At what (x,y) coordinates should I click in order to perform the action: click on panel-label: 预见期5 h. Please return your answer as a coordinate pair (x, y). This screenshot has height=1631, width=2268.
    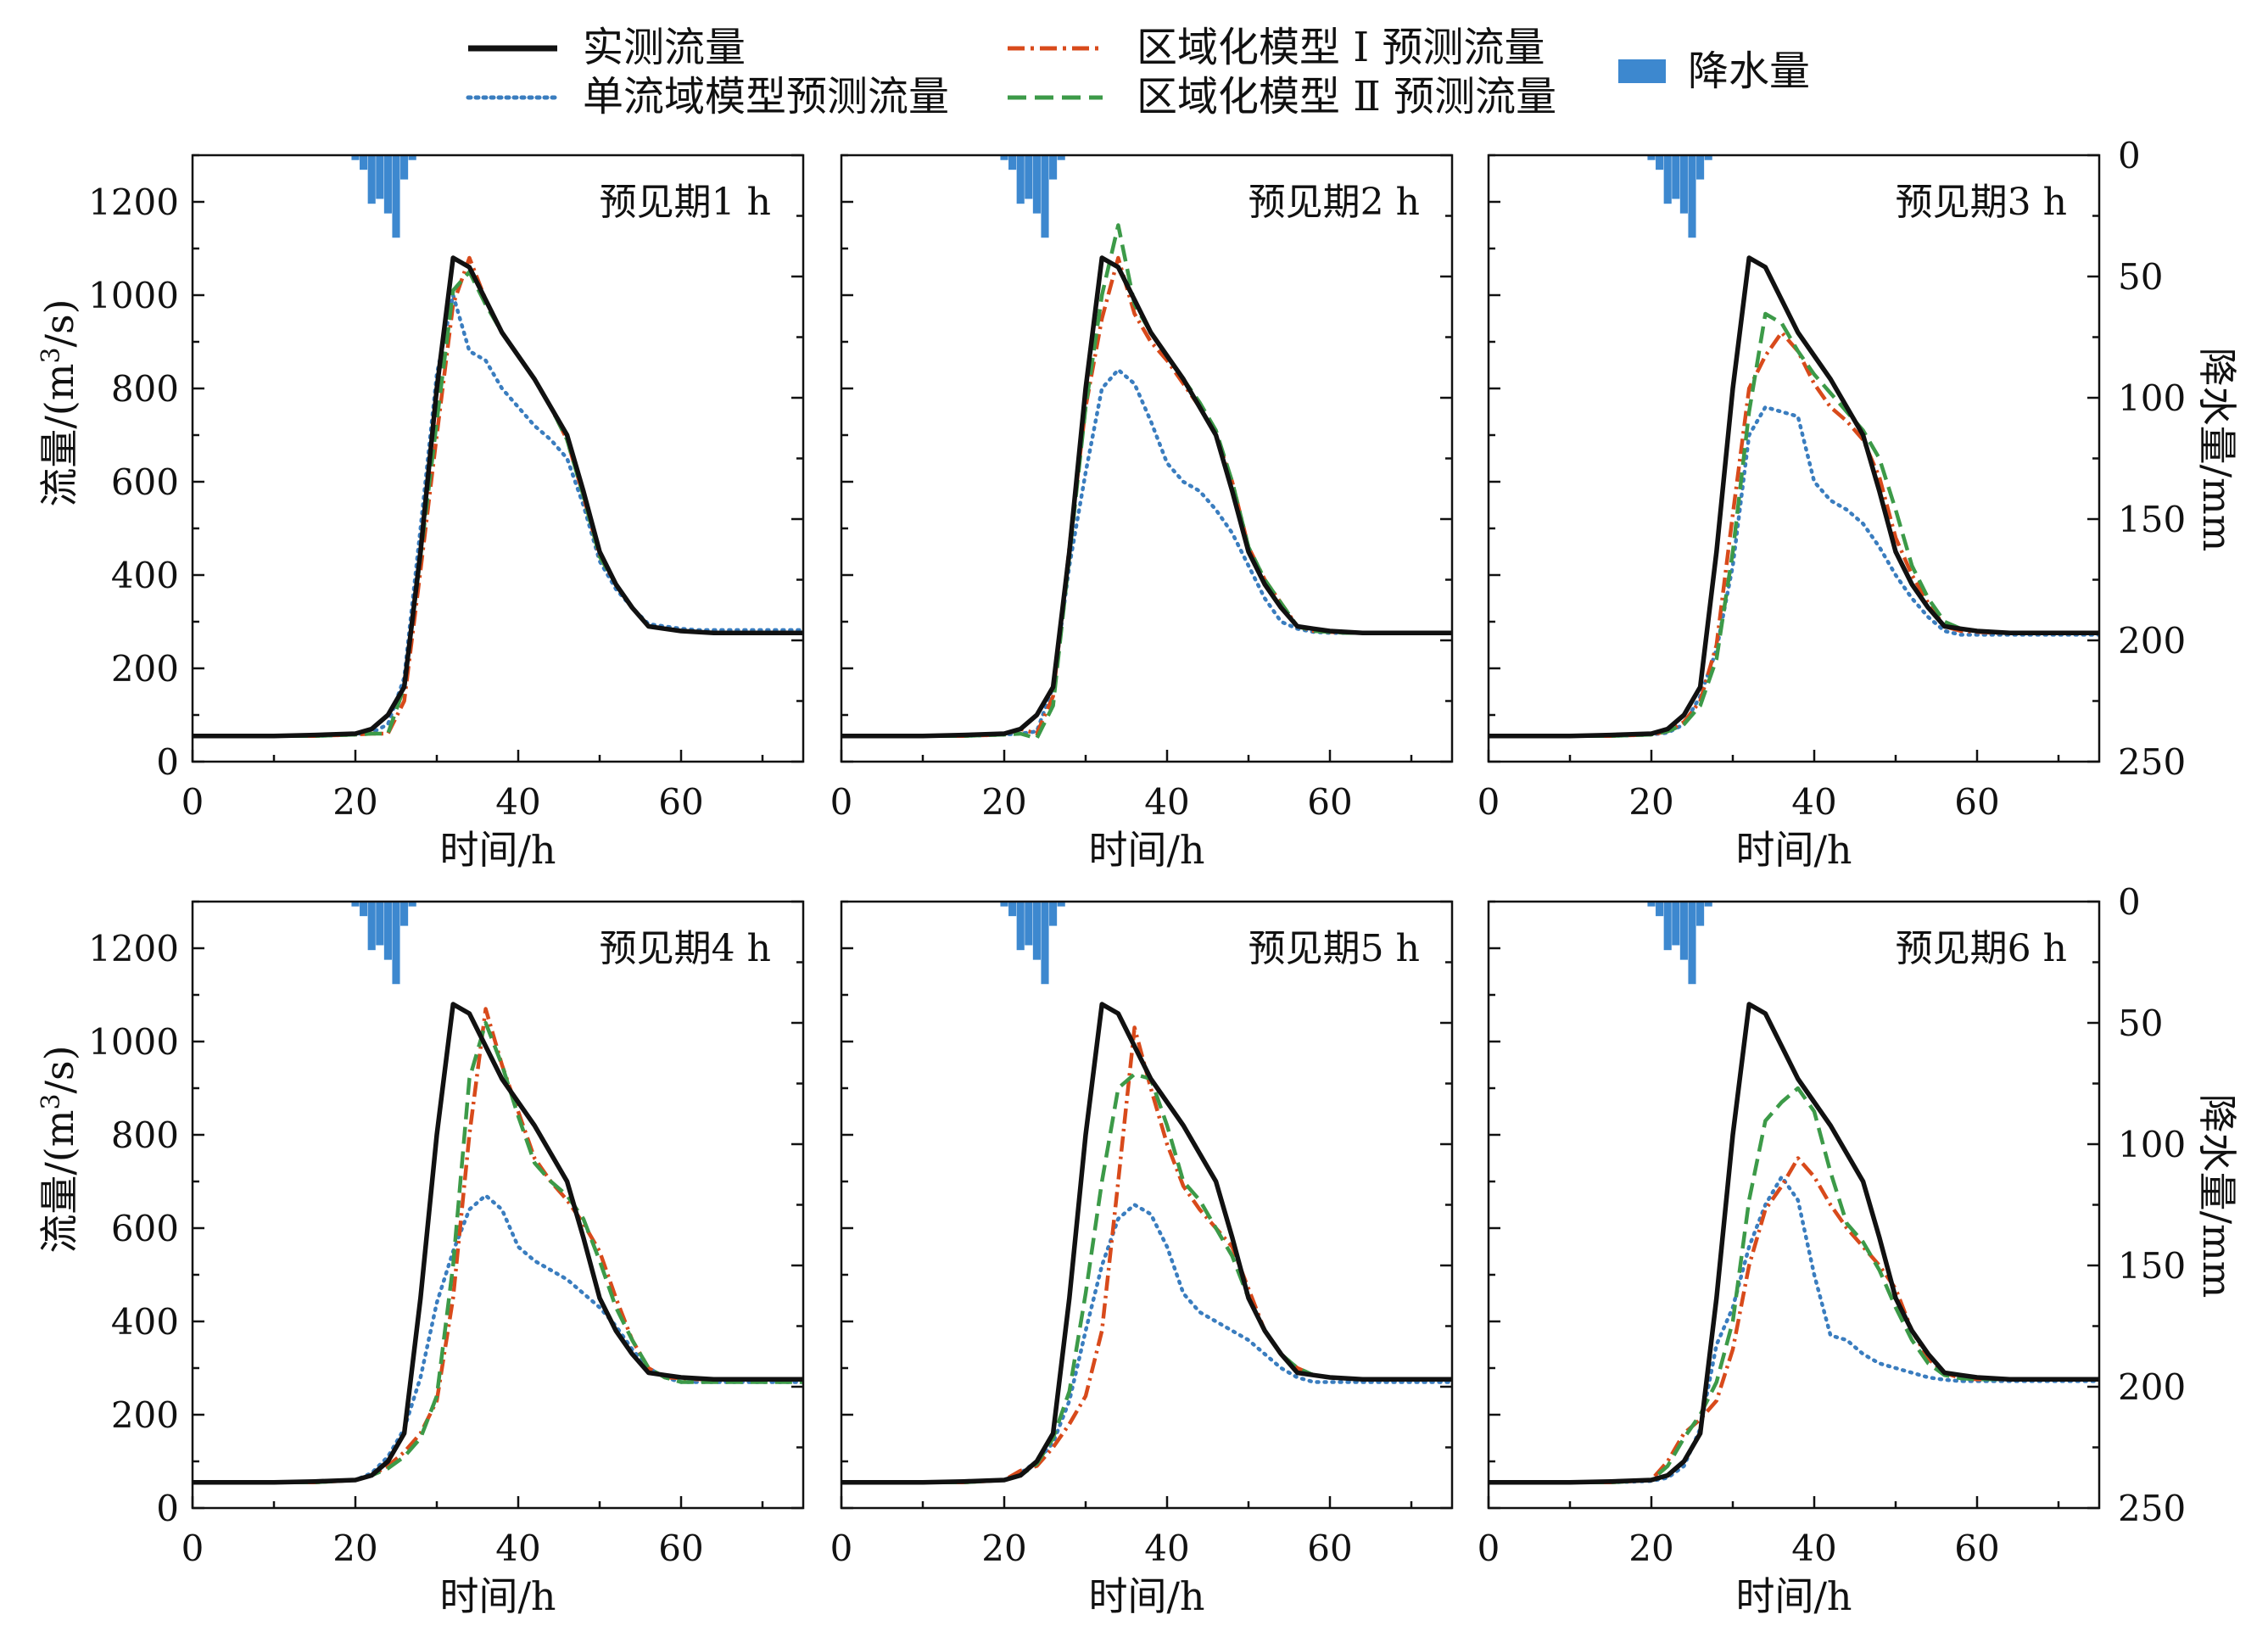
    Looking at the image, I should click on (1334, 948).